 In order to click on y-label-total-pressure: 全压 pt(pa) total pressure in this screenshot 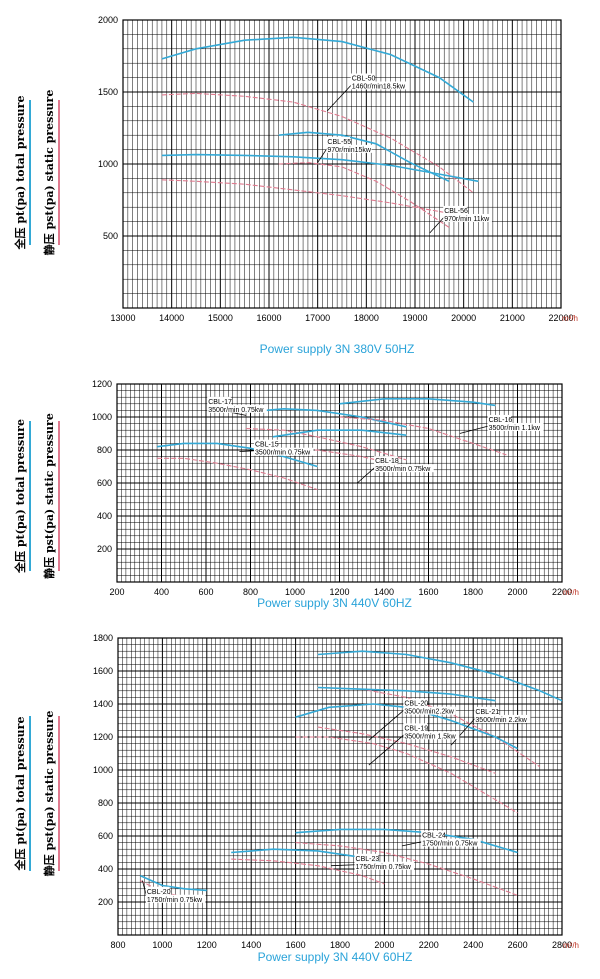, I will do `click(20, 794)`.